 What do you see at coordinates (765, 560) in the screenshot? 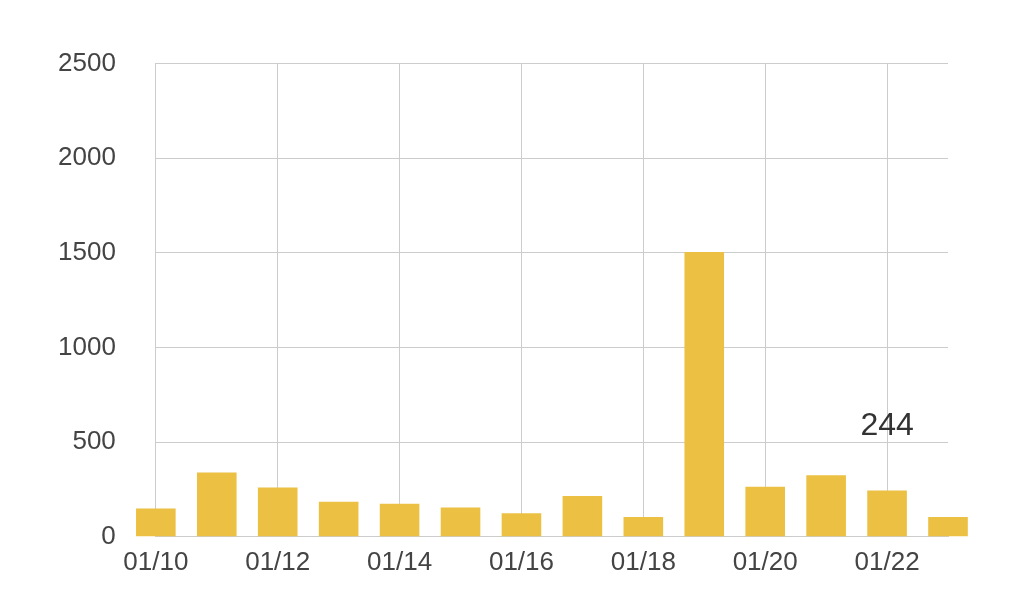
I see `x-tick-label: 01/20` at bounding box center [765, 560].